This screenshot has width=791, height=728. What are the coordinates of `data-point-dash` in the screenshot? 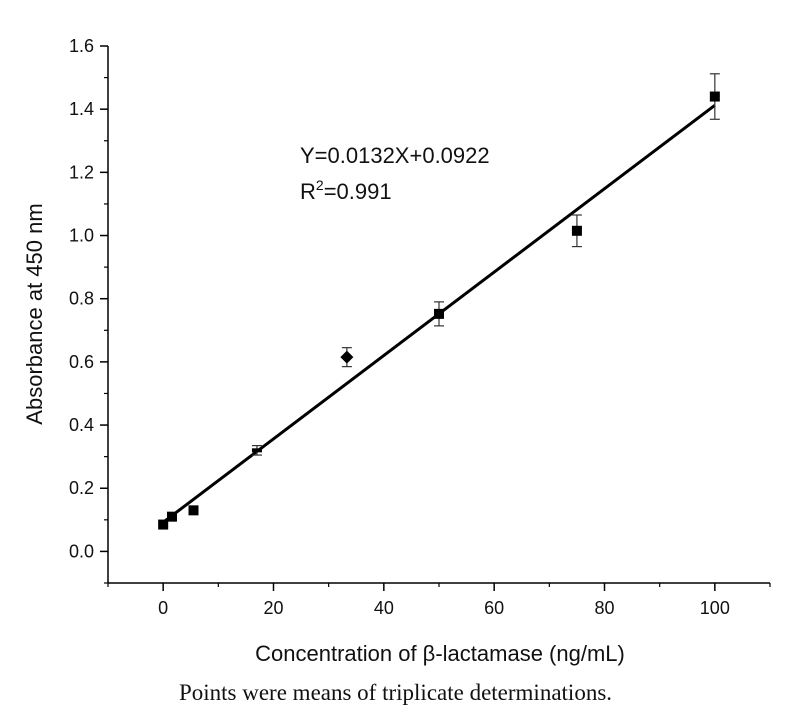 It's located at (256, 450).